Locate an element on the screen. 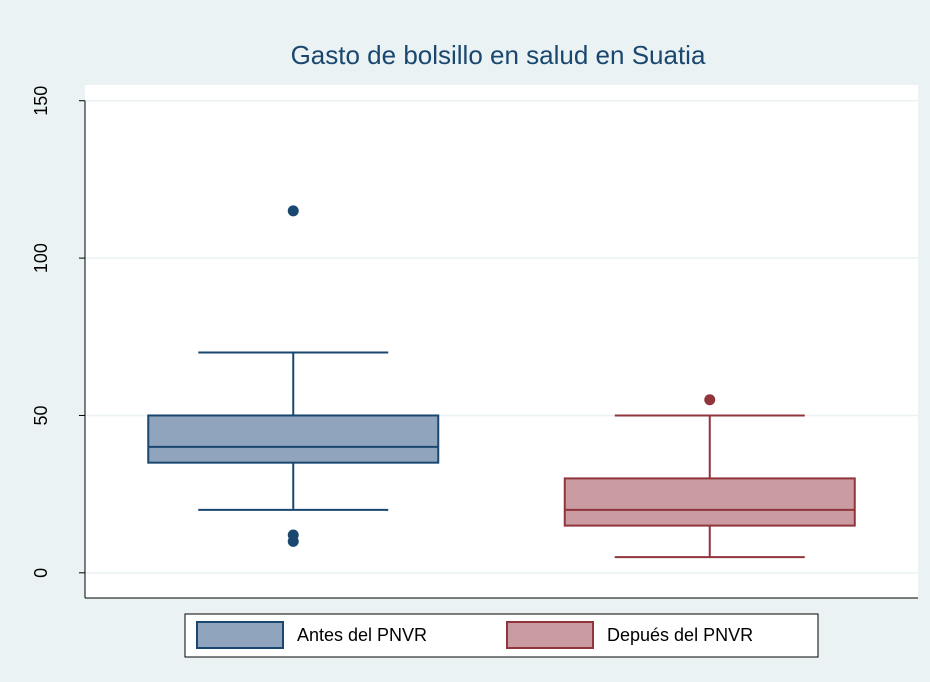 This screenshot has width=930, height=682. legend-label: Antes del PNVR is located at coordinates (362, 635).